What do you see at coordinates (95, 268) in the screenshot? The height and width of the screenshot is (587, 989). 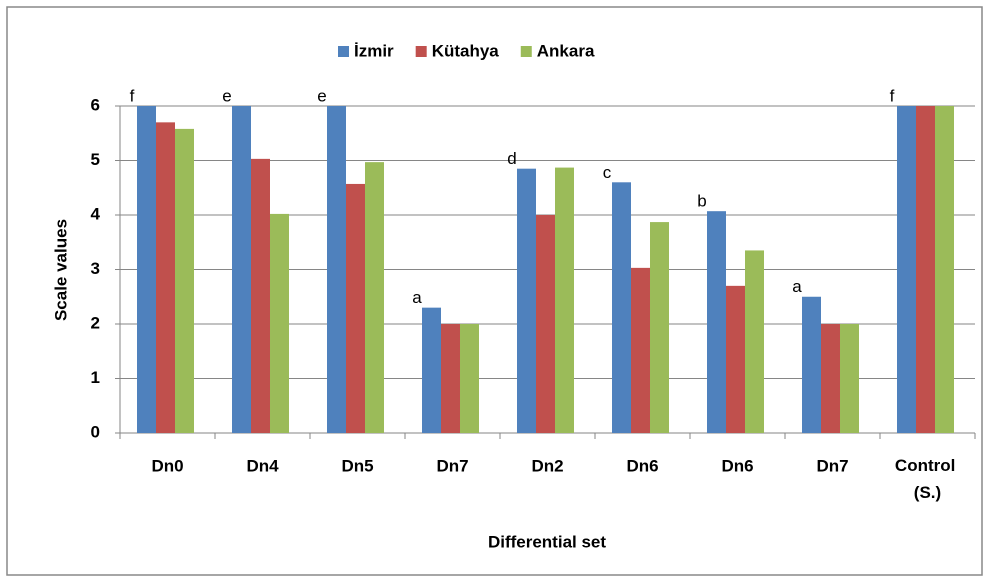 I see `y-tick-label: 3` at bounding box center [95, 268].